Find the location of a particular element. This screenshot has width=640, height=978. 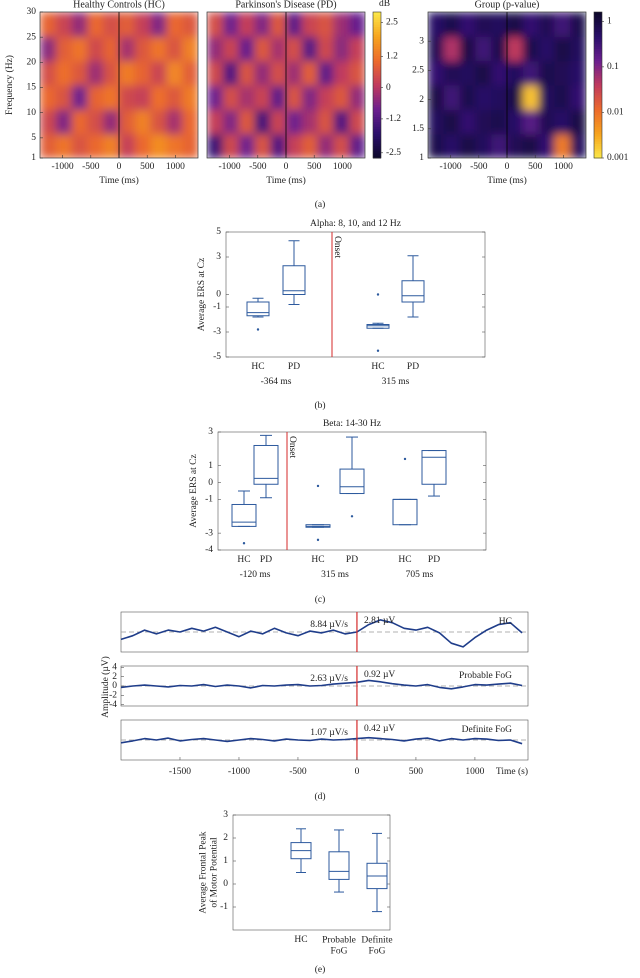

y-tick-label: 1 is located at coordinates (421, 158).